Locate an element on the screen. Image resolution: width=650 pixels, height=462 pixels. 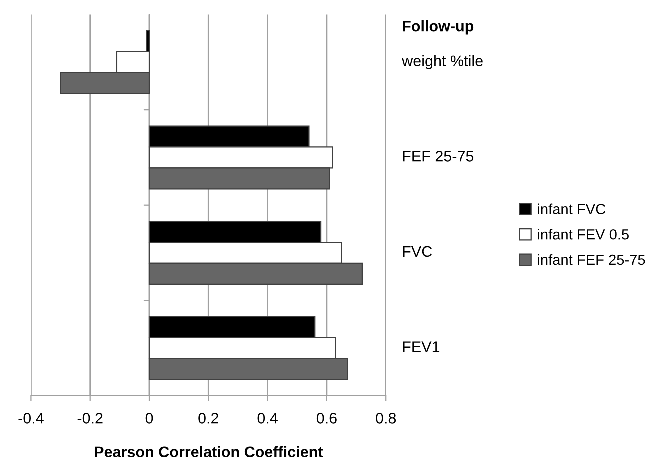
x-tick-label: -0.4 is located at coordinates (31, 418).